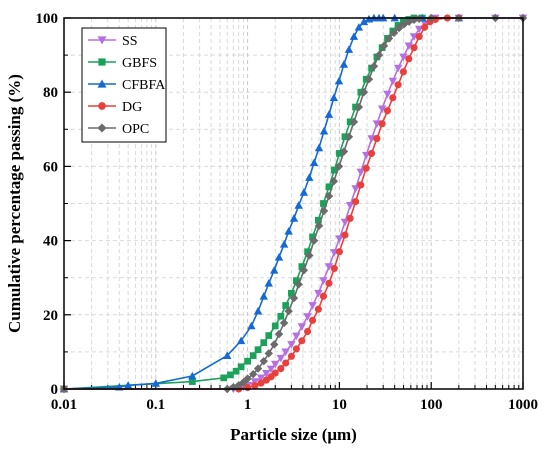  Describe the element at coordinates (50, 316) in the screenshot. I see `y-tick-label: 20` at that location.